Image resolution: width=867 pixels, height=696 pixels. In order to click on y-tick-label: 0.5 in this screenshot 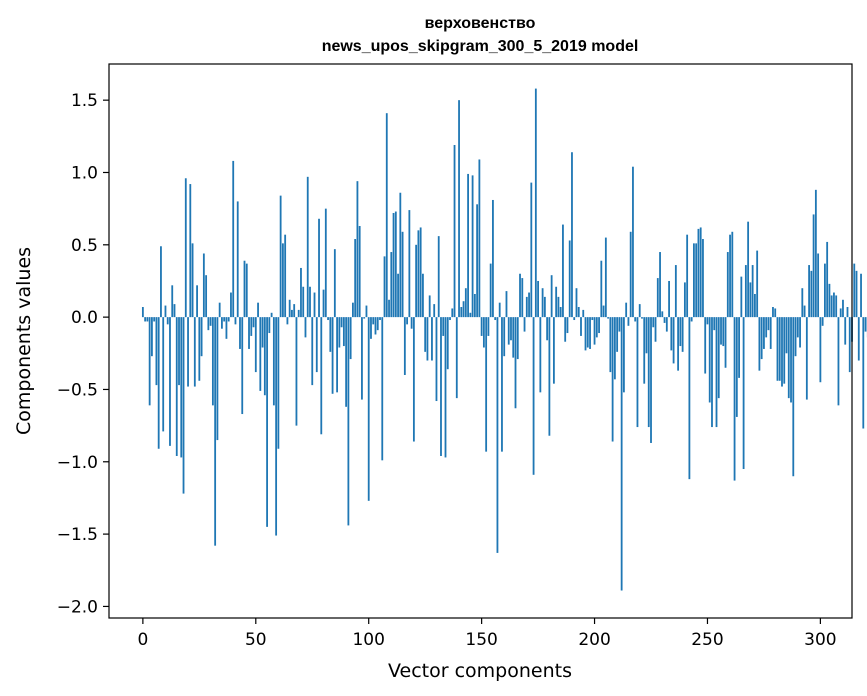, I will do `click(84, 246)`.